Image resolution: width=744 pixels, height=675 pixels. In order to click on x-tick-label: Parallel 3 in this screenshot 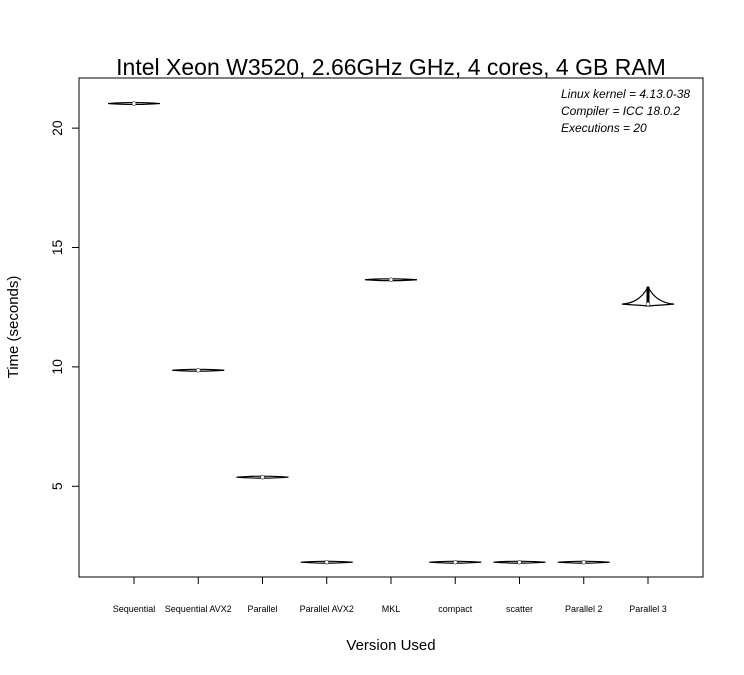, I will do `click(648, 609)`.